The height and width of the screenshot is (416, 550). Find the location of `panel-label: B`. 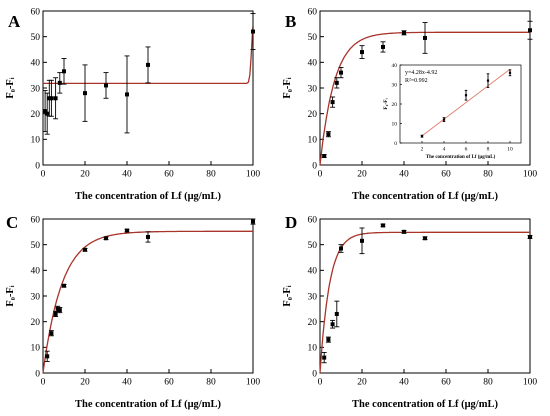

panel-label: B is located at coordinates (290, 21).